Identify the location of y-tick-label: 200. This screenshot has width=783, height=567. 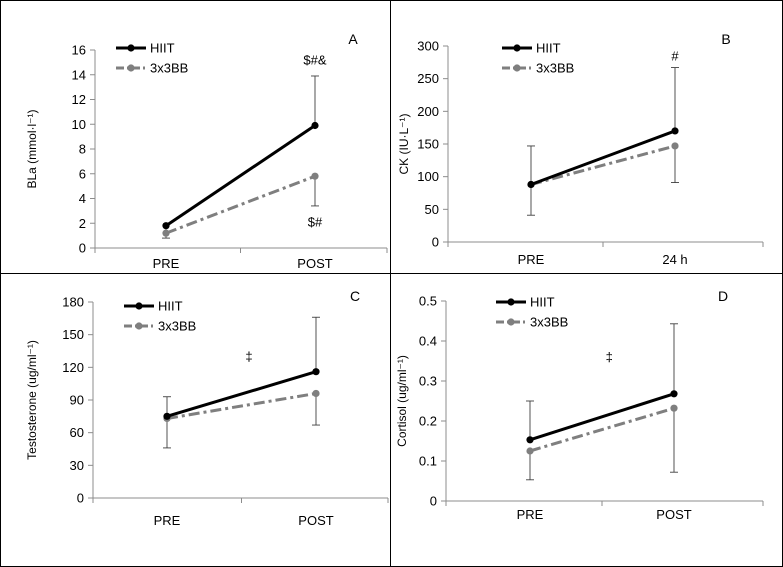
(428, 111).